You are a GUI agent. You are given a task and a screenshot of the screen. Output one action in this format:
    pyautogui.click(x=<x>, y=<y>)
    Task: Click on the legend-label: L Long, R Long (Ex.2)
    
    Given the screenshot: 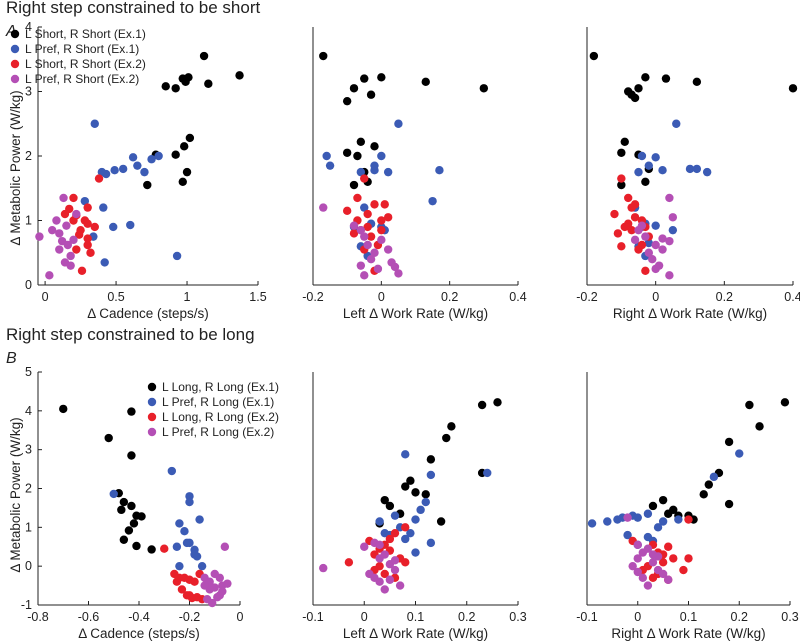 What is the action you would take?
    pyautogui.click(x=220, y=417)
    